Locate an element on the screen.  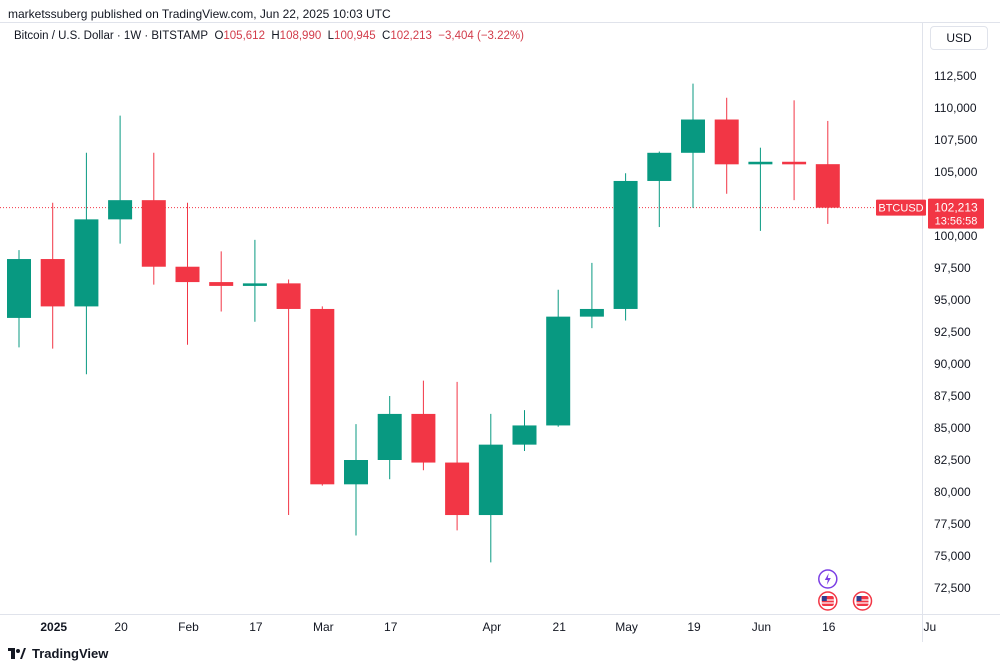
symbol-tag-text: BTCUSD is located at coordinates (900, 209).